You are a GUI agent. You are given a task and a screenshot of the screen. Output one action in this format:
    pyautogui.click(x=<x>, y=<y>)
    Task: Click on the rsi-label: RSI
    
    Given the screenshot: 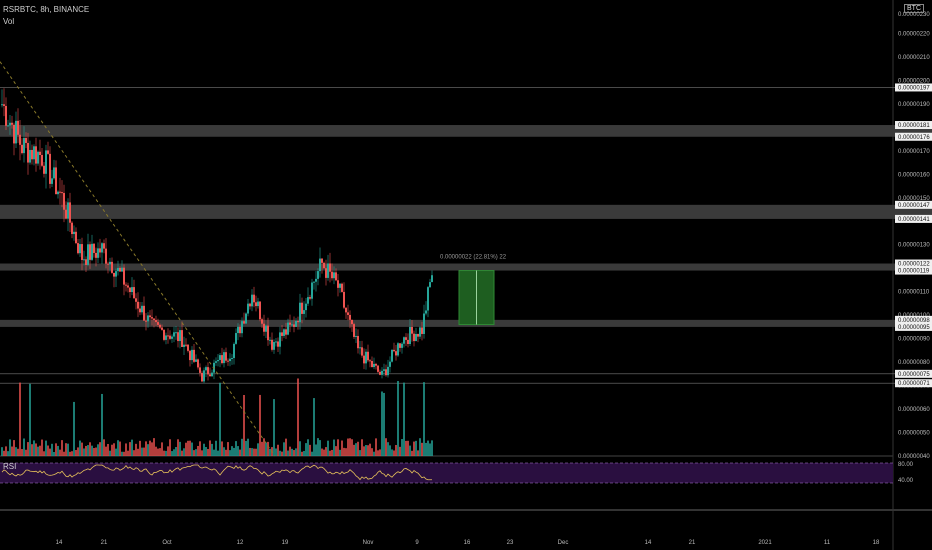 What is the action you would take?
    pyautogui.click(x=10, y=466)
    